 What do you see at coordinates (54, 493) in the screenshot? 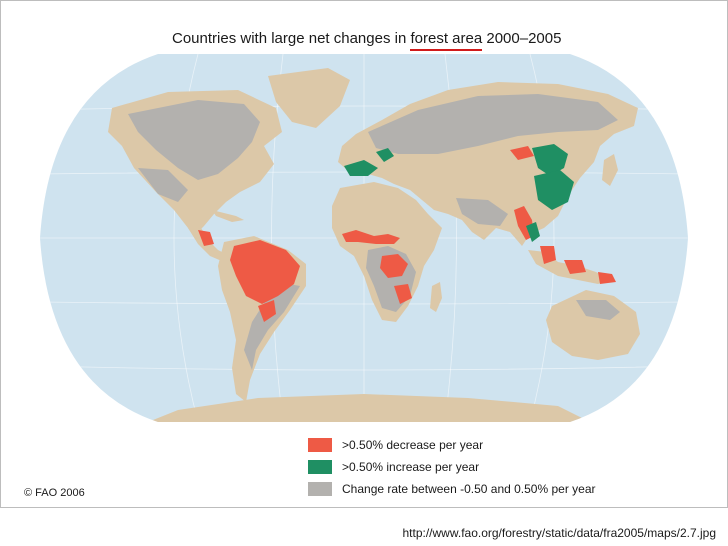
I see `copyright-text: © FAO 2006` at bounding box center [54, 493].